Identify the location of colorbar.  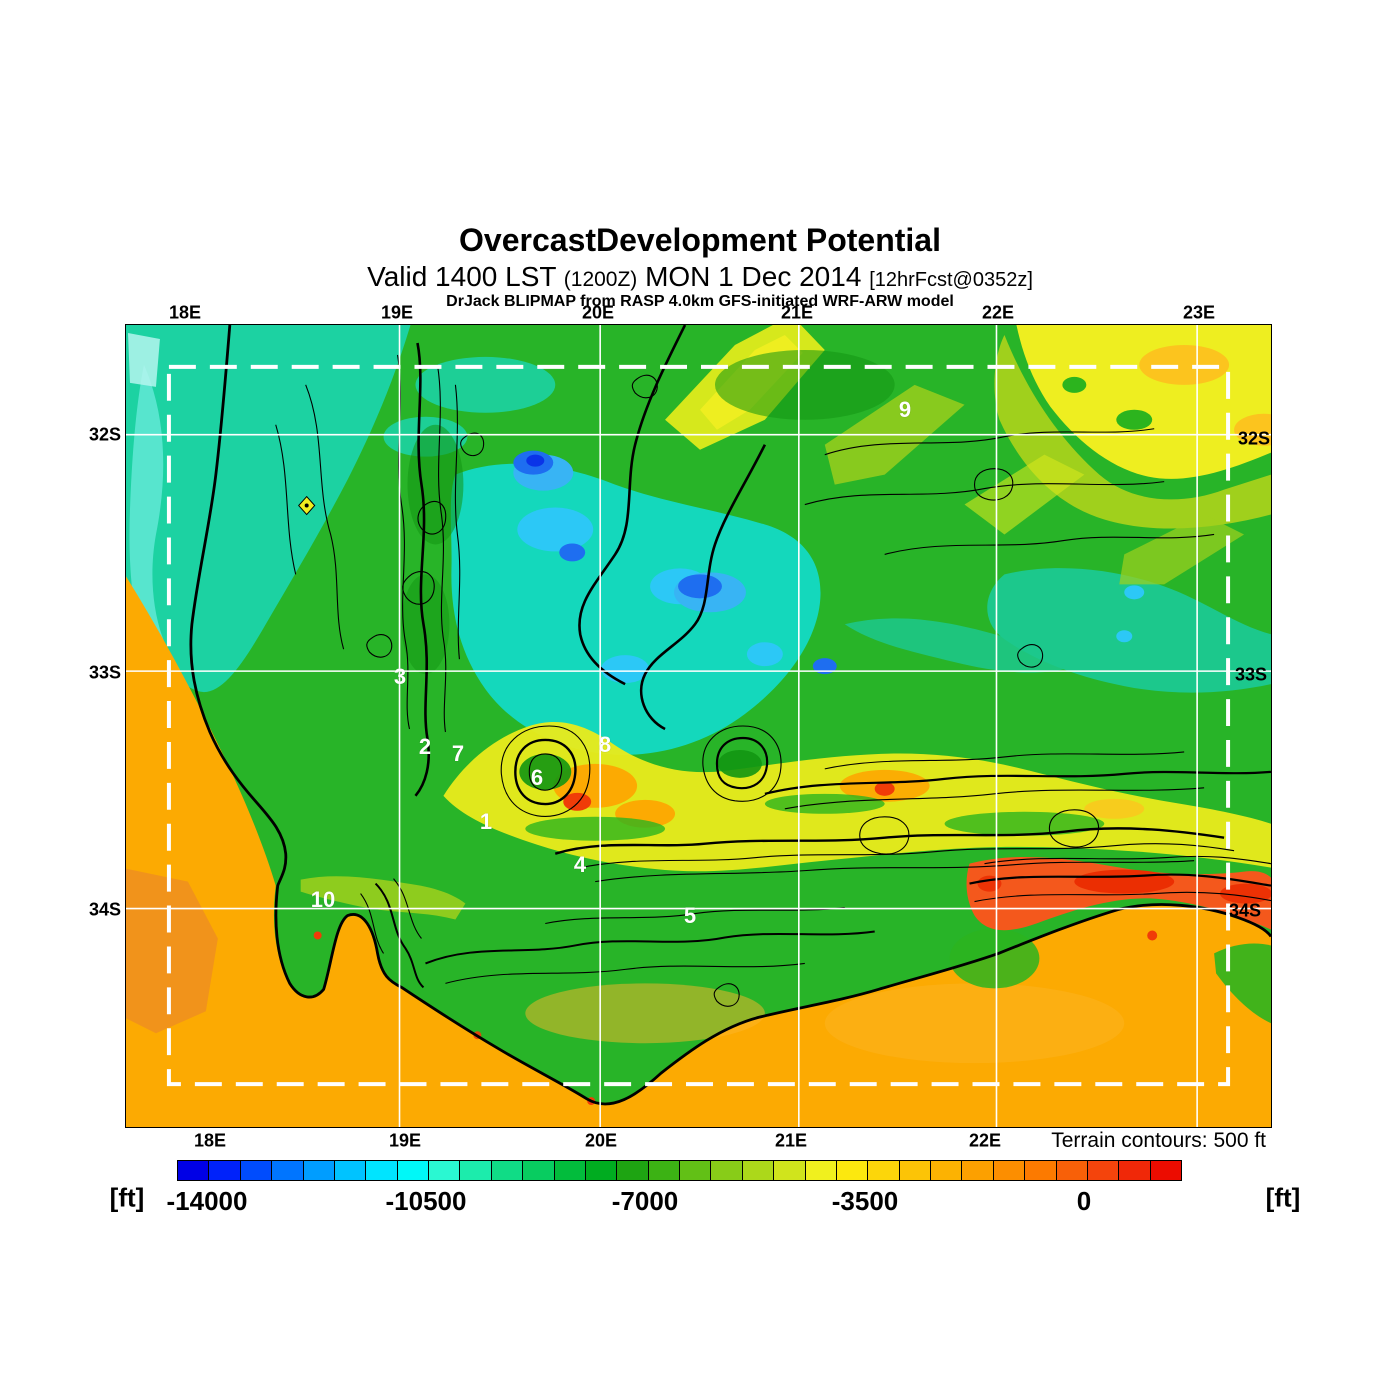
(679, 1170).